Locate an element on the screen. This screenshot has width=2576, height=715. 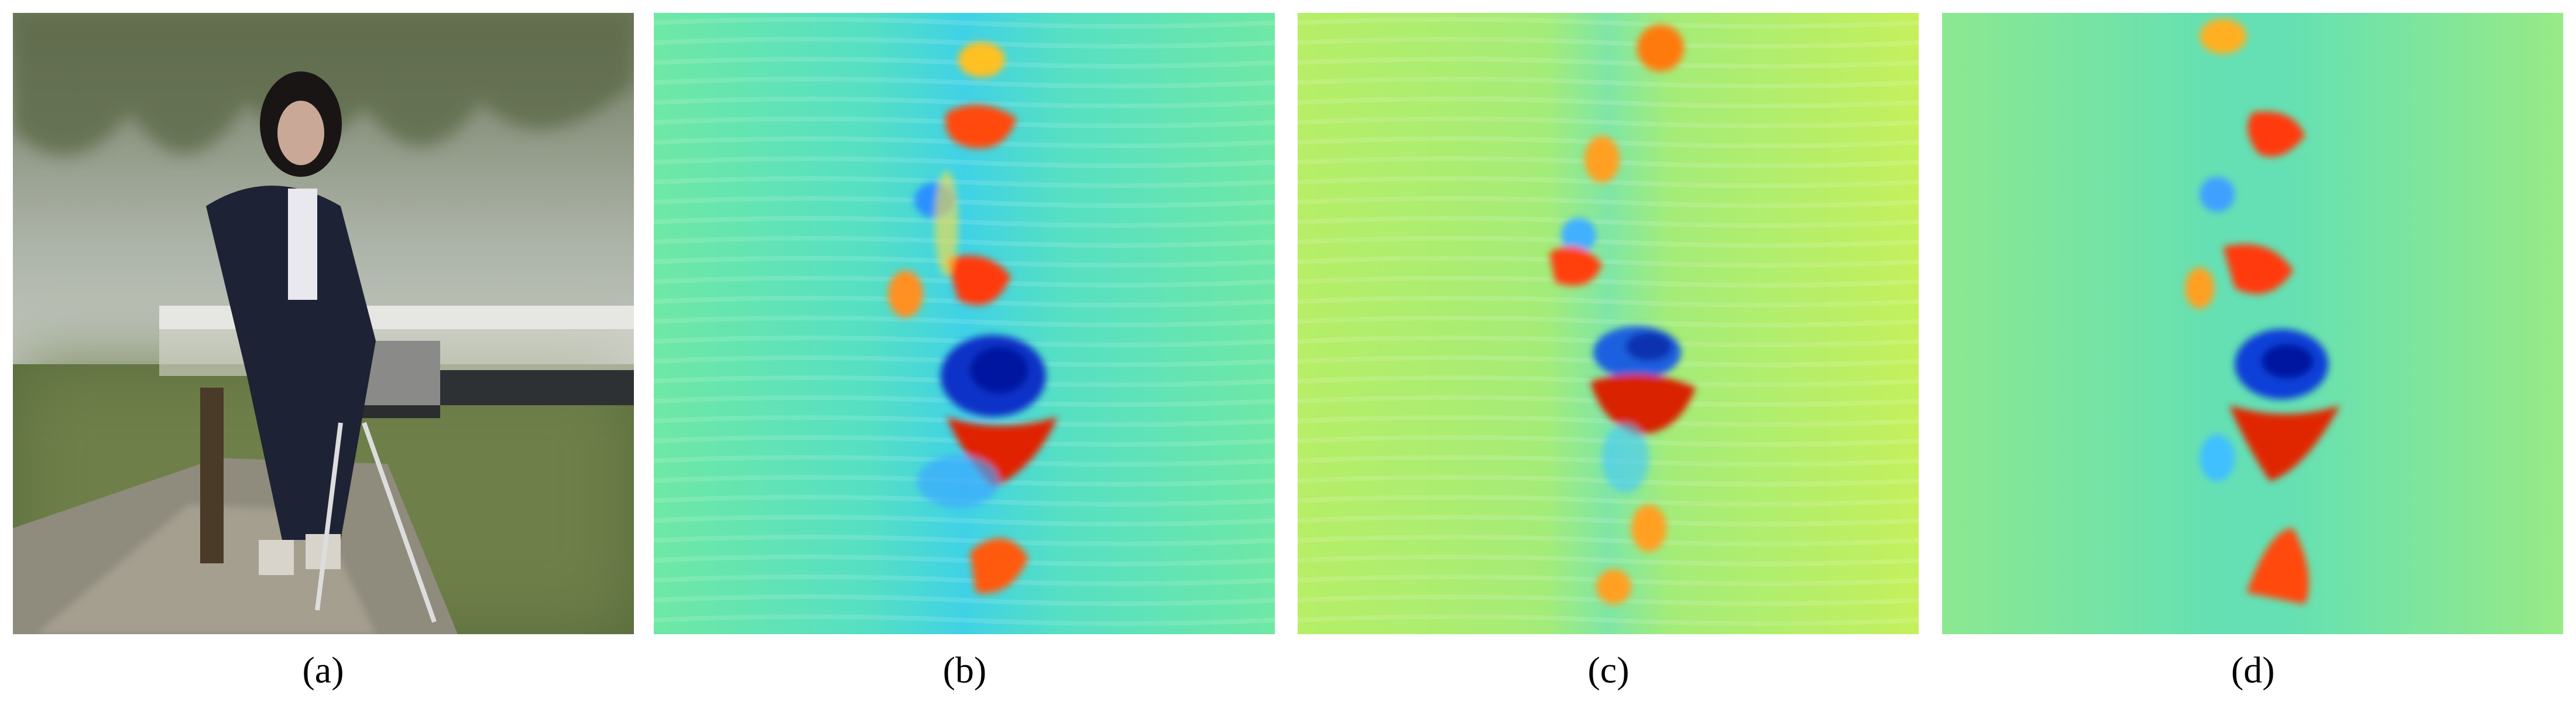
panel-label: (a) is located at coordinates (323, 670).